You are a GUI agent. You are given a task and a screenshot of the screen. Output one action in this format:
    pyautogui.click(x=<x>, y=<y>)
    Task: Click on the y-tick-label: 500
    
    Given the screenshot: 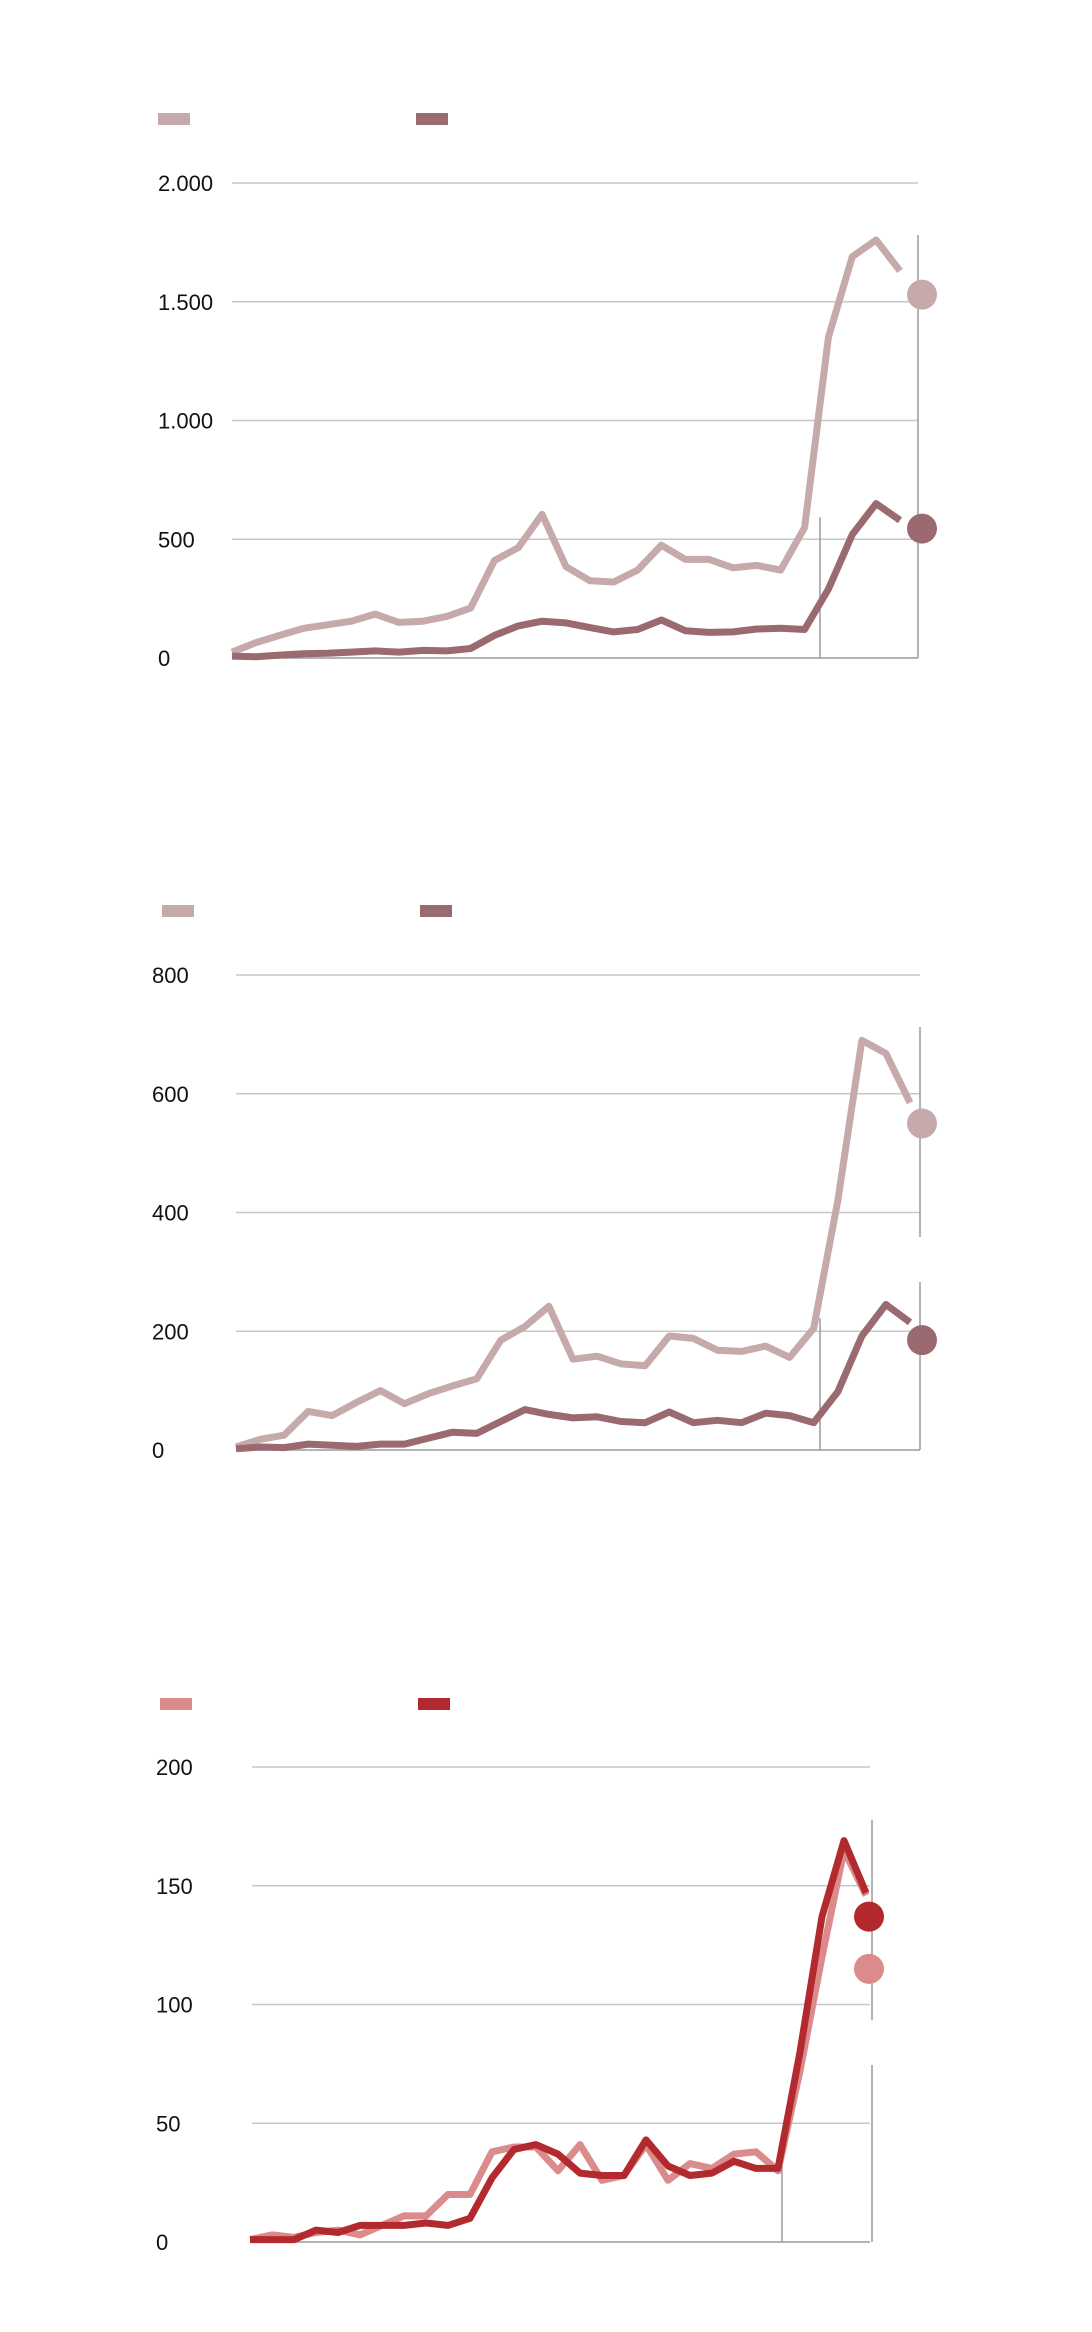 What is the action you would take?
    pyautogui.click(x=176, y=539)
    